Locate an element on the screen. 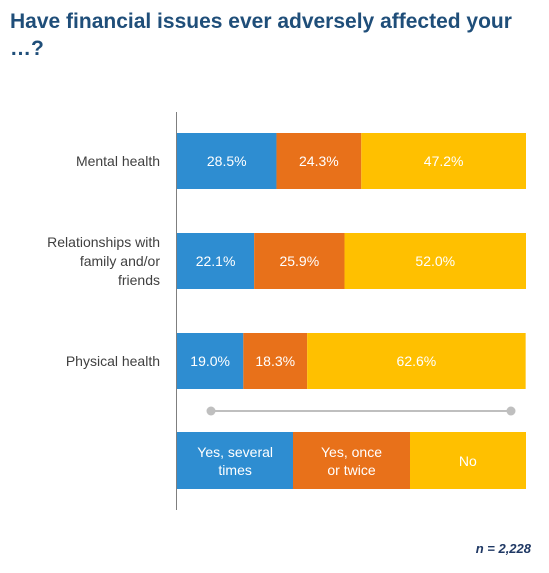 This screenshot has width=549, height=573. legend-label-no: No is located at coordinates (467, 460).